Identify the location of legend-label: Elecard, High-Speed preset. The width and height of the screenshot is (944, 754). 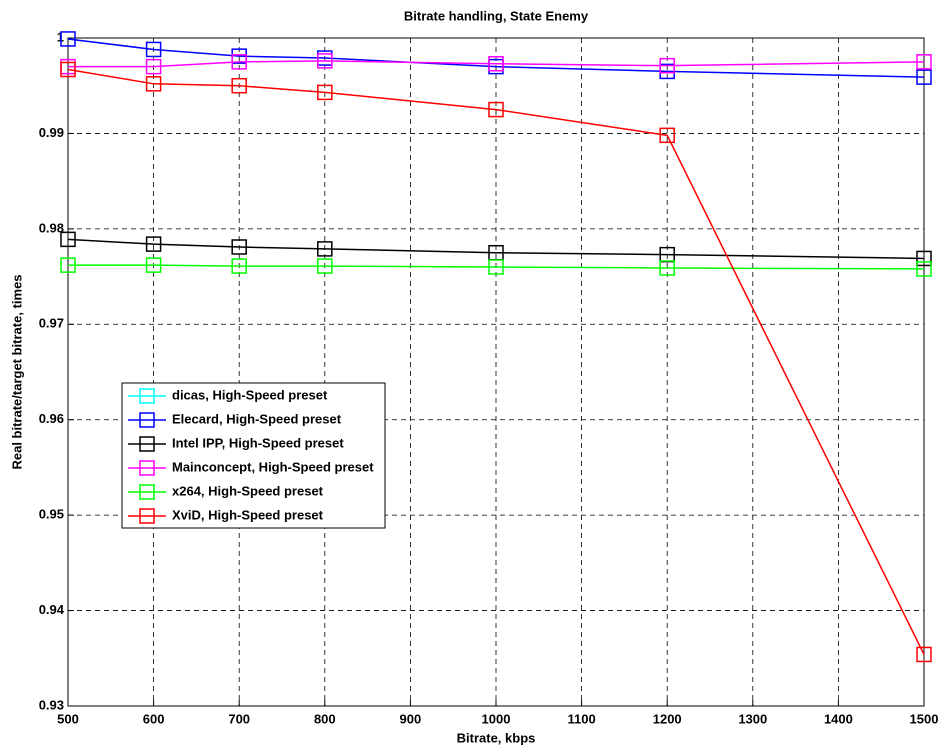
(257, 418).